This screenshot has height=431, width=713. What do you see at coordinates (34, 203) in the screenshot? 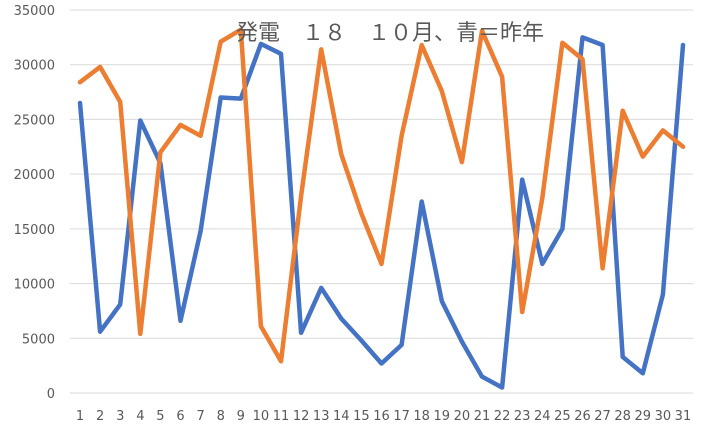
I see `y-axis-ticks: 0 5000 10000 15000 20000 25000 30000 35000` at bounding box center [34, 203].